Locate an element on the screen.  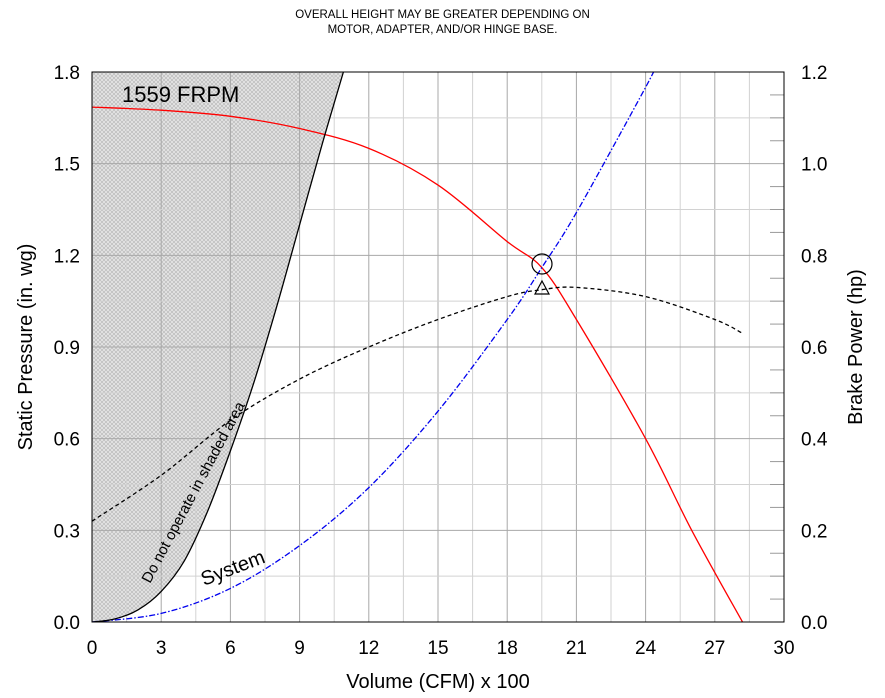
x-tick-label: 6 is located at coordinates (230, 648).